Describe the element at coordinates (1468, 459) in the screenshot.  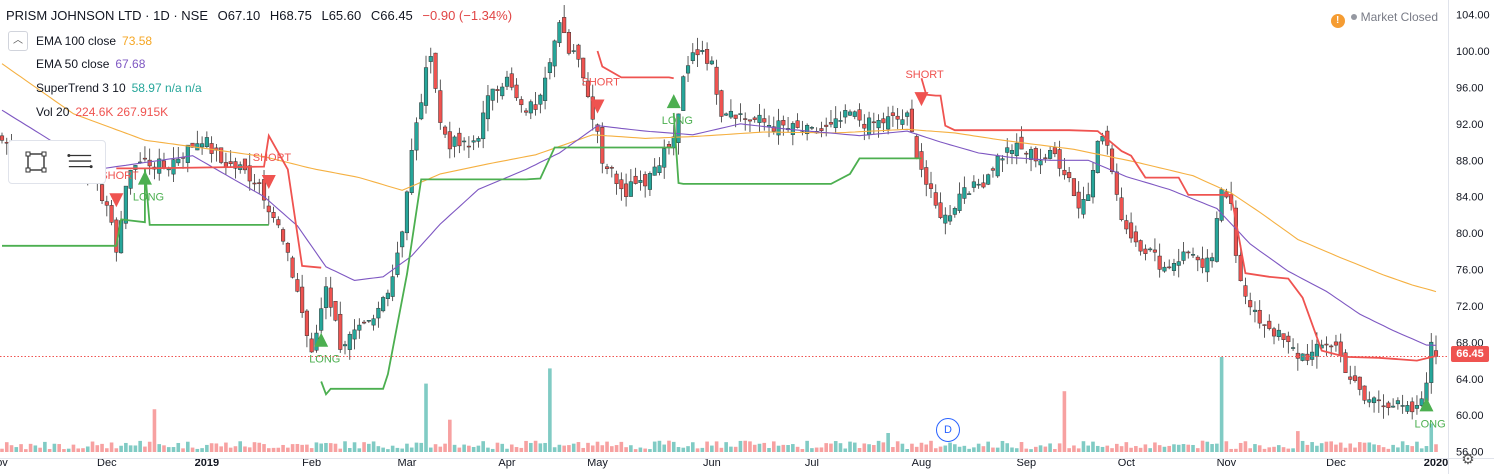
I see `settings-gear-icon: ⚙` at that location.